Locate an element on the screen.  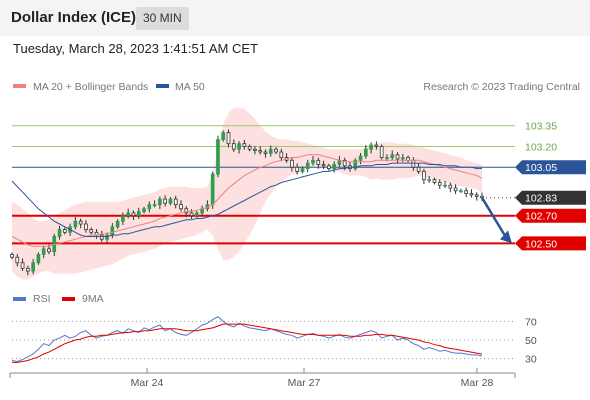
rsi-legend: RSI 9MA is located at coordinates (58, 299).